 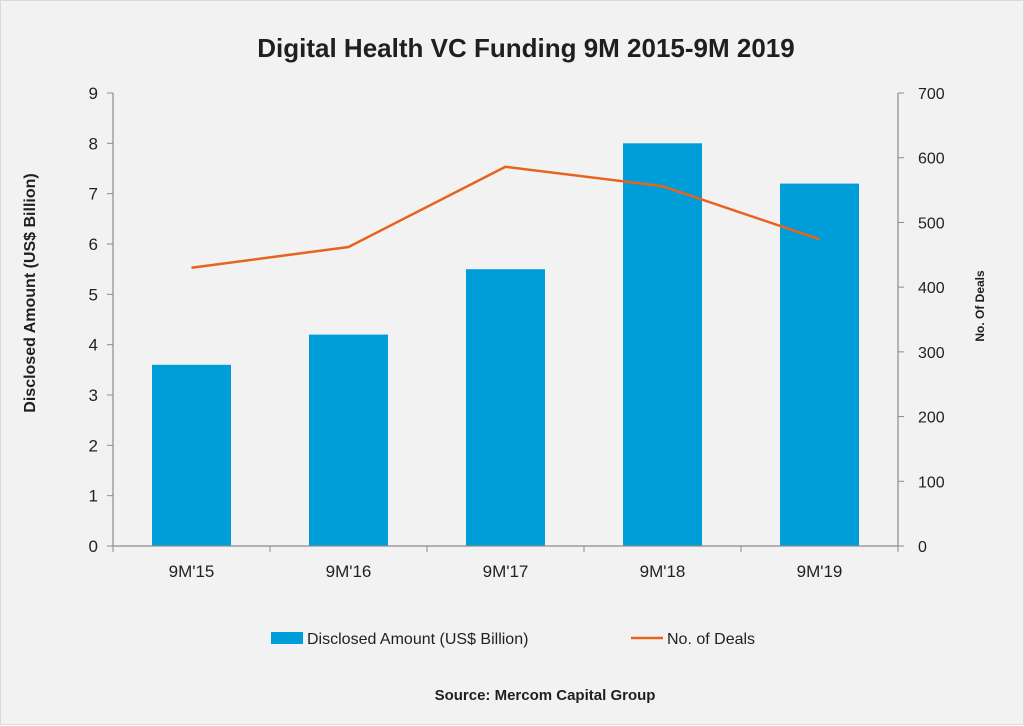 I want to click on right-tick-label: 200, so click(x=931, y=418).